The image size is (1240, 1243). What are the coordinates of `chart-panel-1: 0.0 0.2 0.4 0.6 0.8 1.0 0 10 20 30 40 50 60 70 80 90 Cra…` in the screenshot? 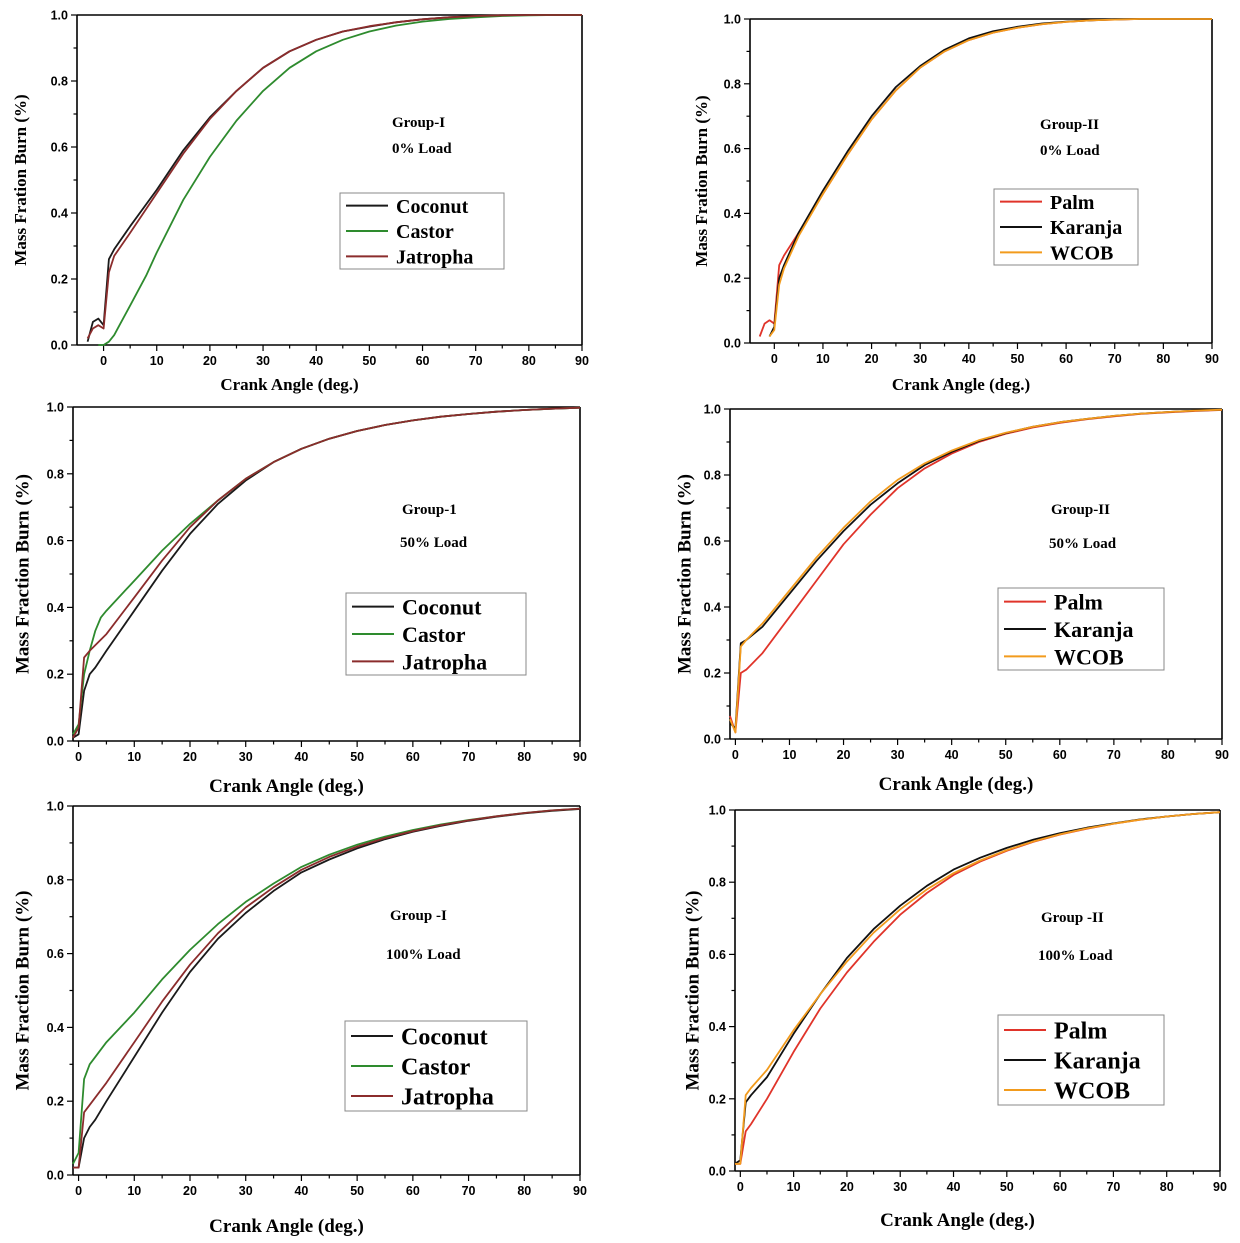 It's located at (300, 202).